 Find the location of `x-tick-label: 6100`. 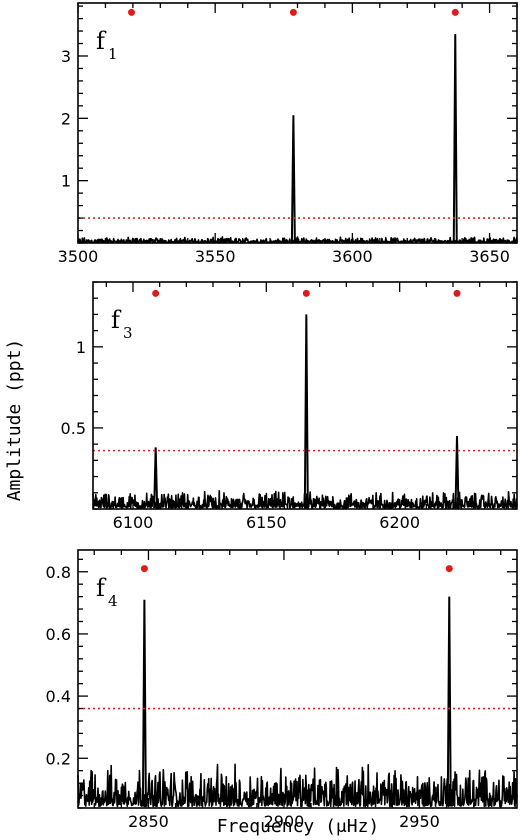

x-tick-label: 6100 is located at coordinates (133, 522).